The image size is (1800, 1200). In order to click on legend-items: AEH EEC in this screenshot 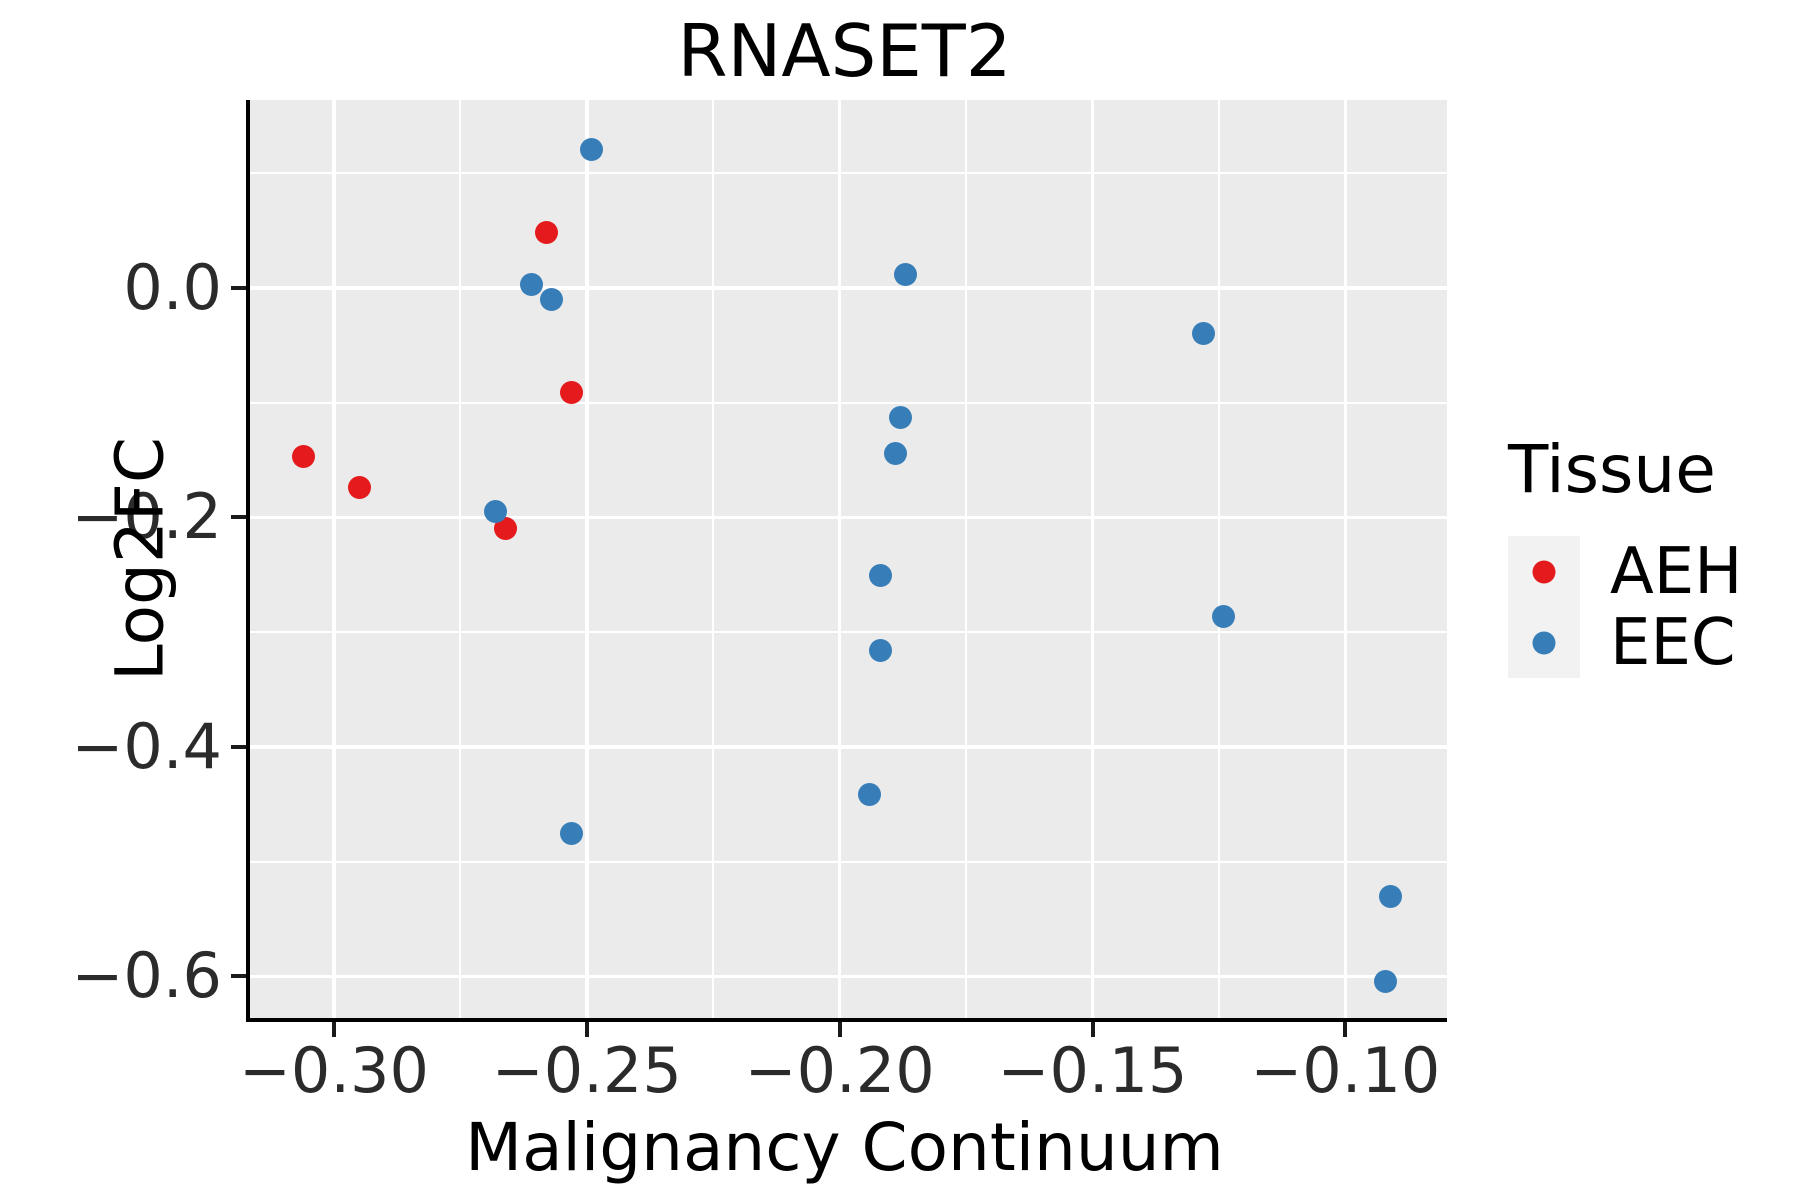, I will do `click(1625, 607)`.